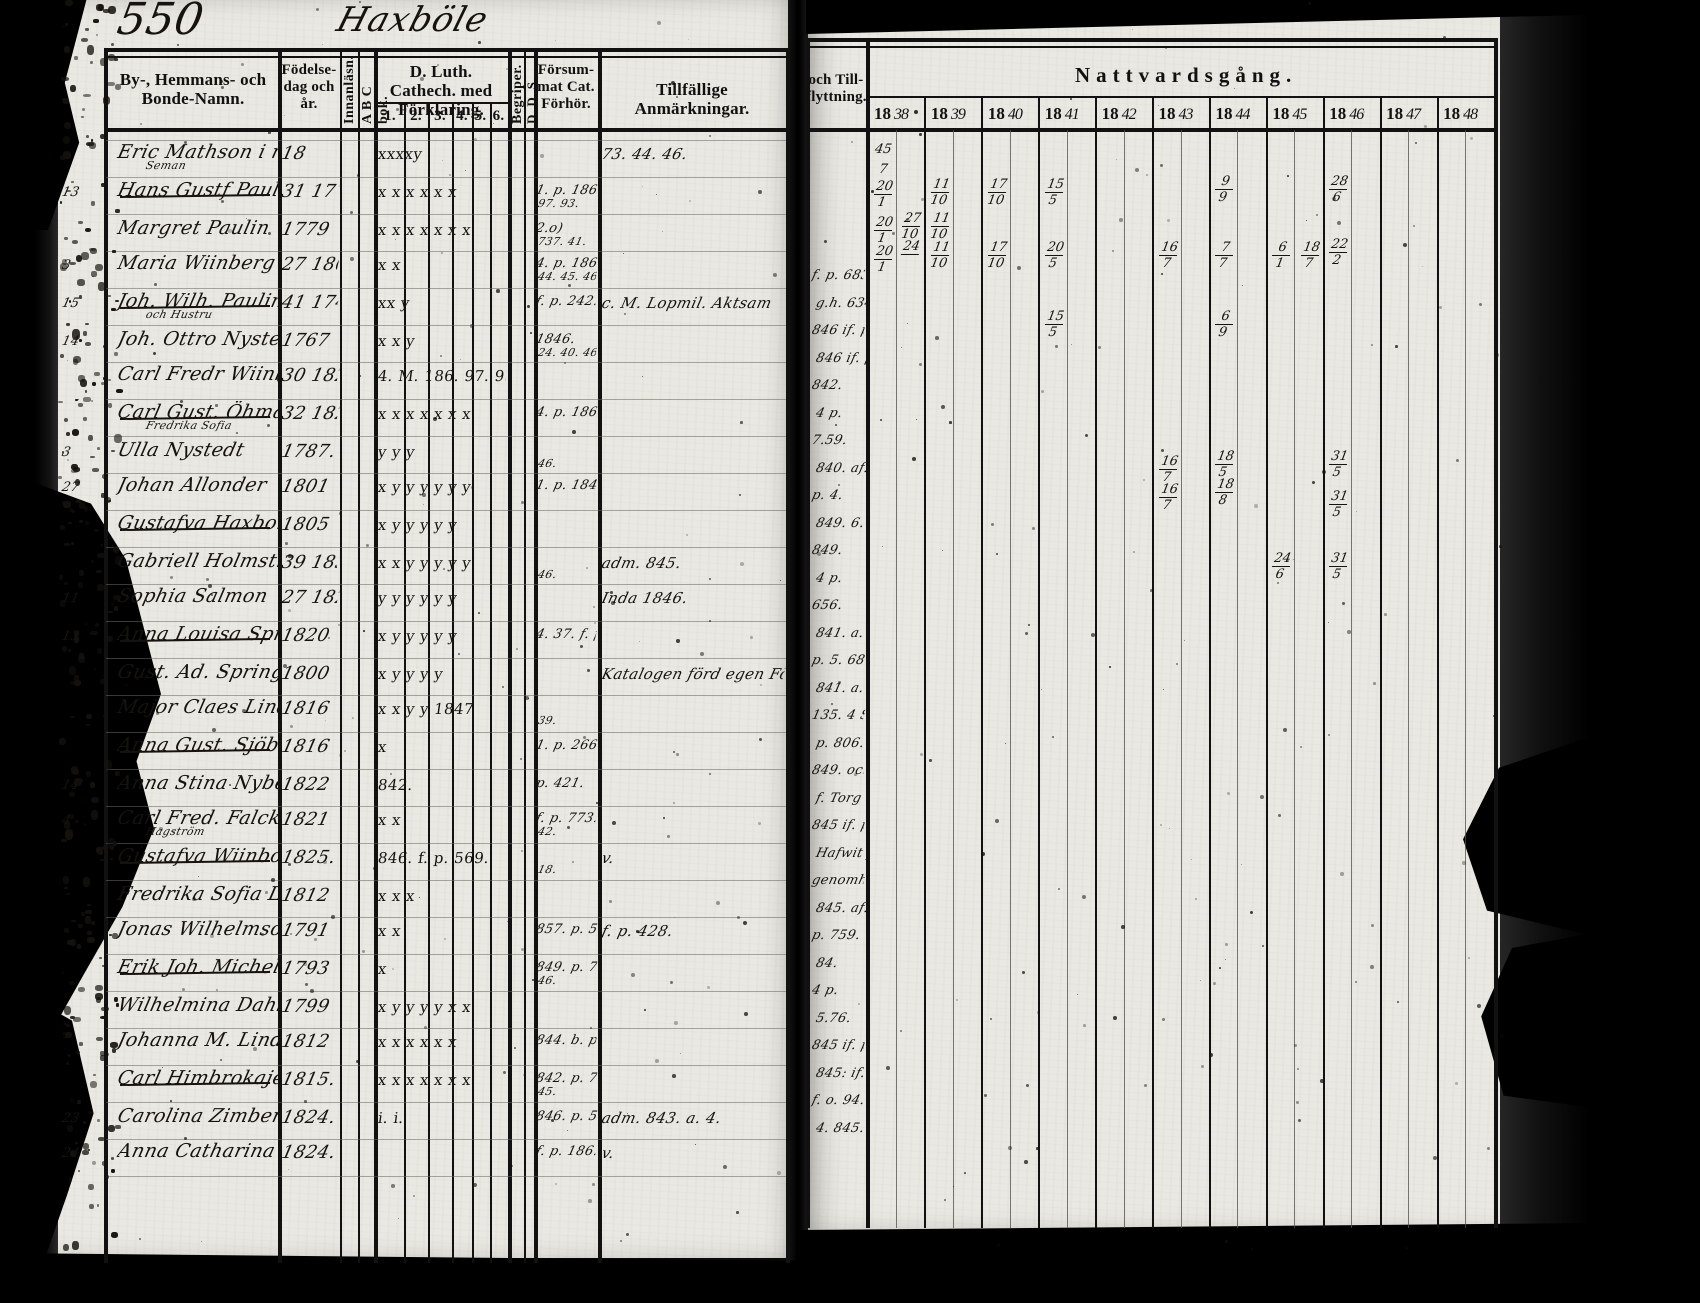 The image size is (1700, 1303). Describe the element at coordinates (841, 1128) in the screenshot. I see `tillflyttning-note: 4. 845. 141.` at that location.